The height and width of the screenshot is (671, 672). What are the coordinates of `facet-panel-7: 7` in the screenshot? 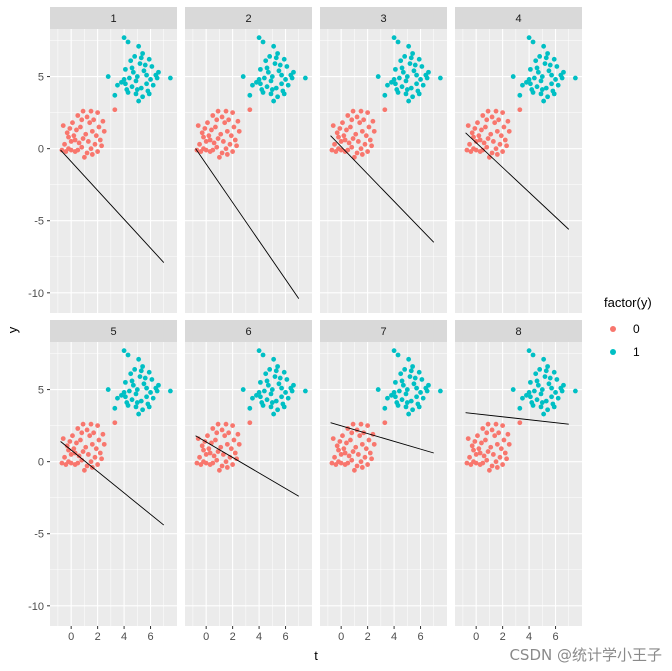 It's located at (383, 473).